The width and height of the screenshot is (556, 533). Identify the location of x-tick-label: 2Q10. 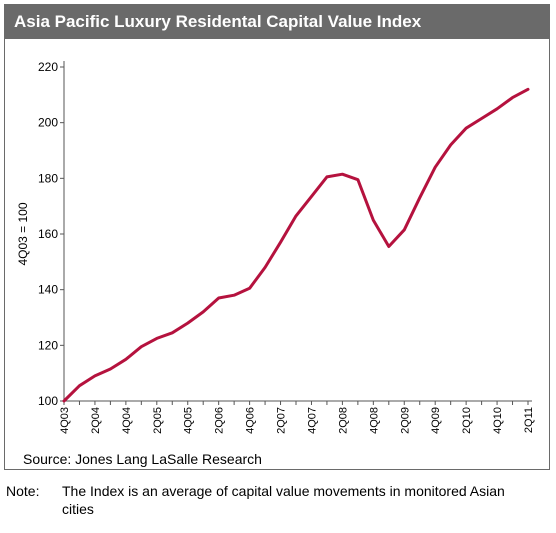
(467, 420).